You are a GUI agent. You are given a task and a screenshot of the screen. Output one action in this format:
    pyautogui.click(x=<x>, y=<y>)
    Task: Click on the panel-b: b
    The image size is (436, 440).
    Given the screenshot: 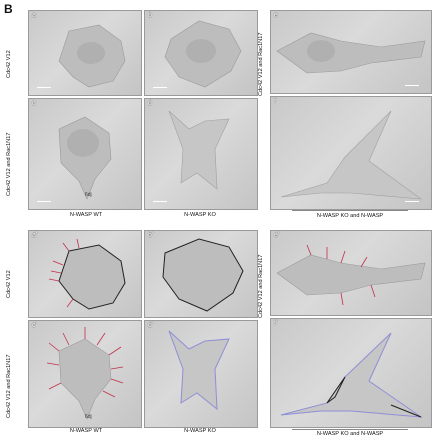 What is the action you would take?
    pyautogui.click(x=201, y=53)
    